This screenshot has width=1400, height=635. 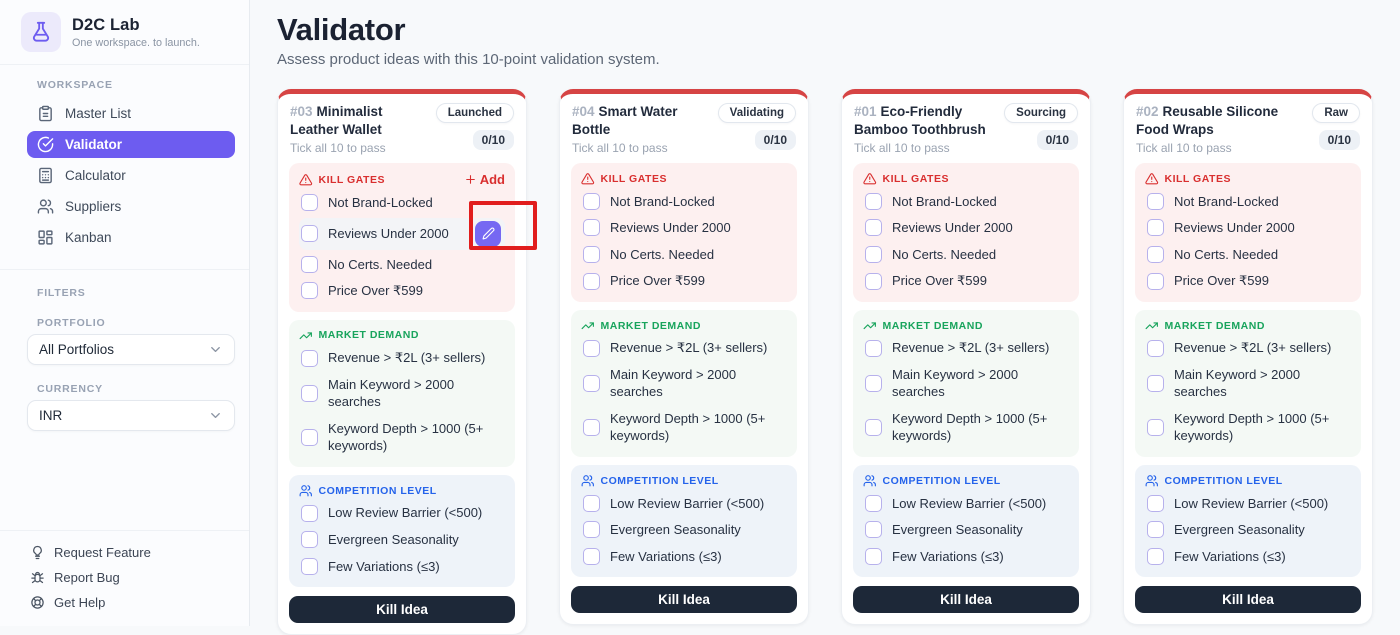 What do you see at coordinates (131, 237) in the screenshot?
I see `sidebar-item-kanban: Kanban` at bounding box center [131, 237].